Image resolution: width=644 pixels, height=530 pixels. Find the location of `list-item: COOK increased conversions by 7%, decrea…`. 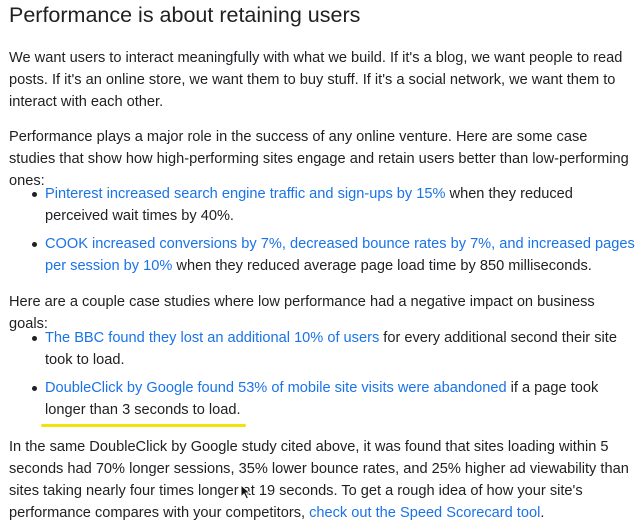

list-item: COOK increased conversions by 7%, decrea… is located at coordinates (323, 255).